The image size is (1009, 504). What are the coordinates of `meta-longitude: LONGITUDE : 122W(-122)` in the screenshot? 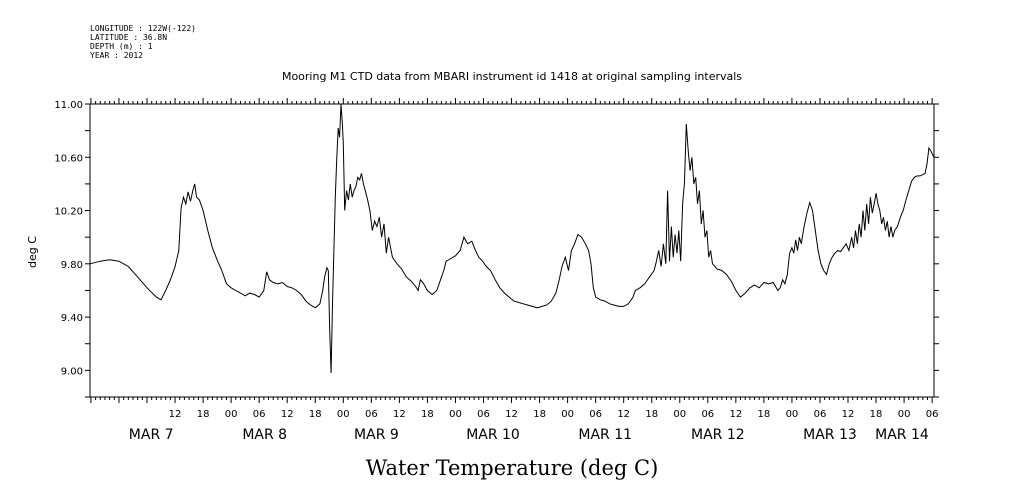 It's located at (143, 28).